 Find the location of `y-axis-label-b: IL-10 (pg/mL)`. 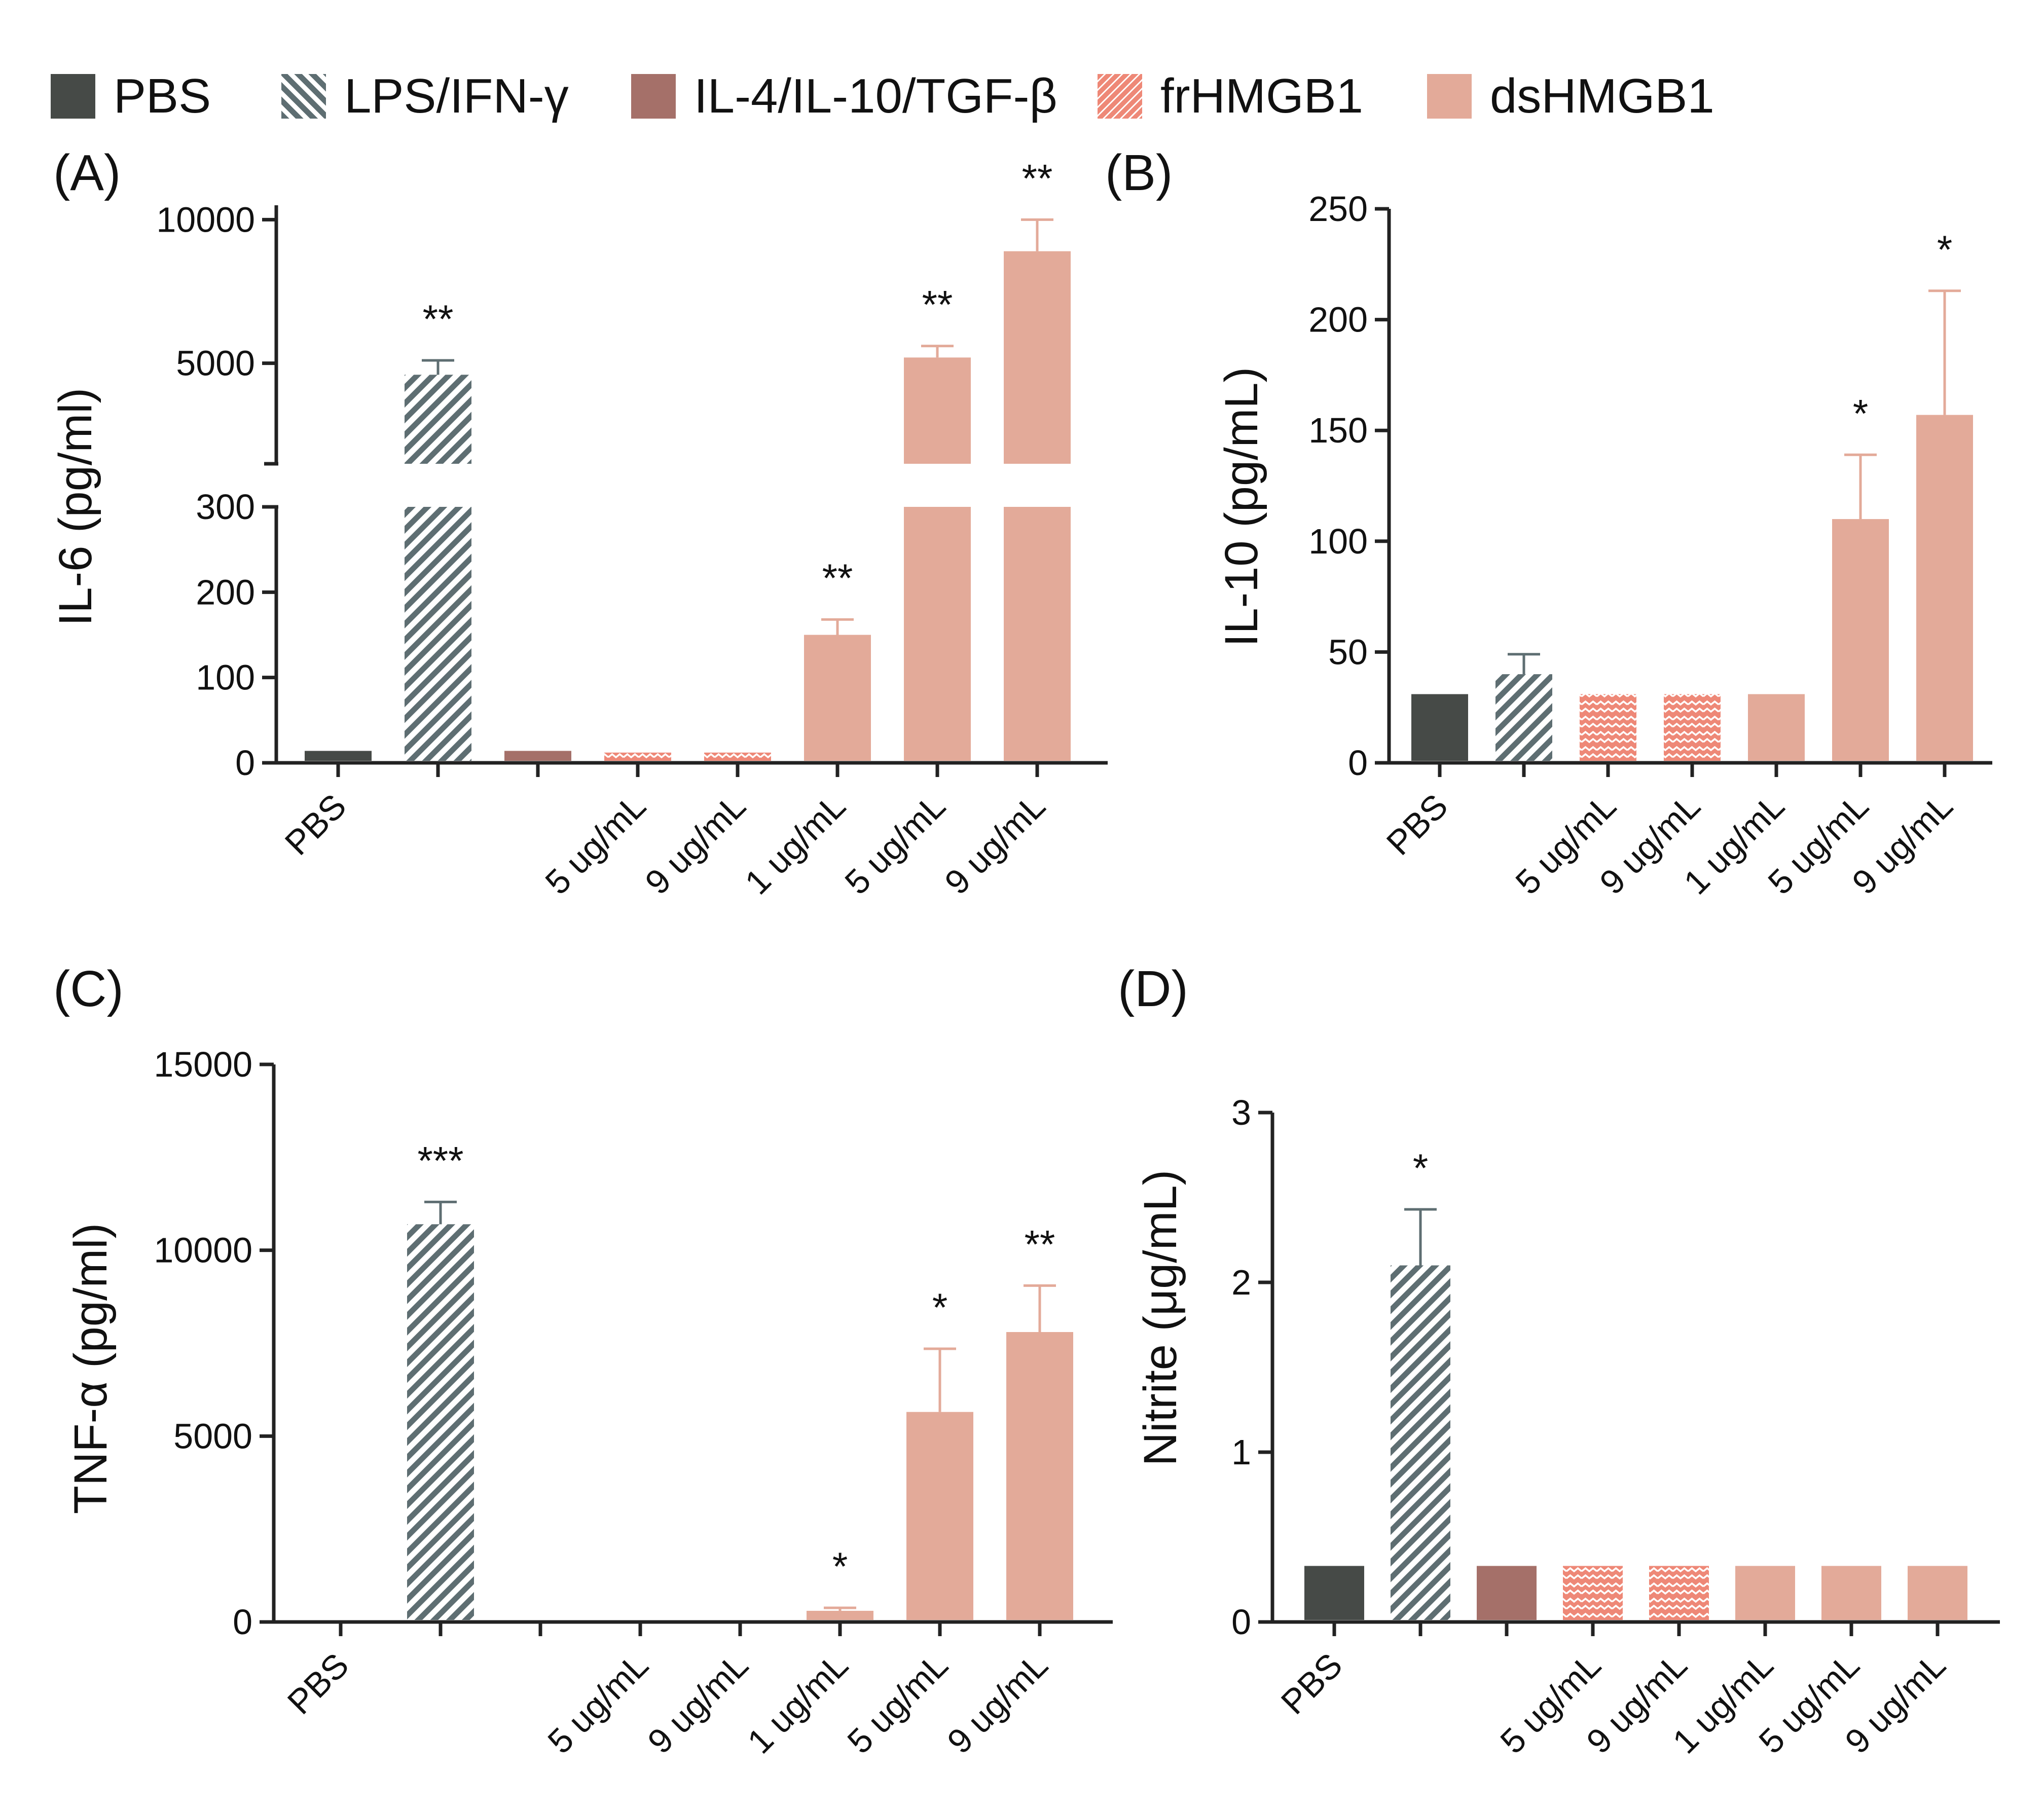

y-axis-label-b: IL-10 (pg/mL) is located at coordinates (1241, 507).